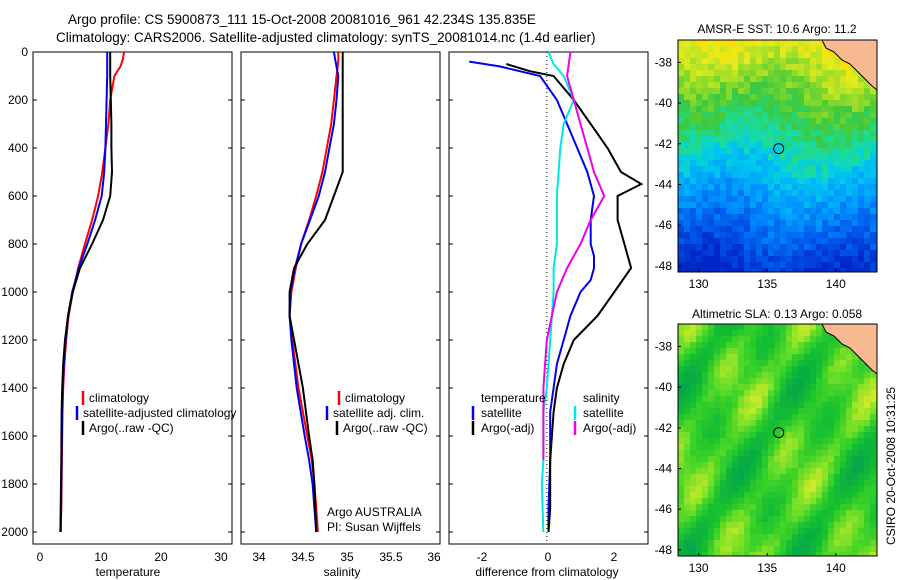 The width and height of the screenshot is (900, 580). Describe the element at coordinates (86, 292) in the screenshot. I see `temperature-argo-line` at that location.